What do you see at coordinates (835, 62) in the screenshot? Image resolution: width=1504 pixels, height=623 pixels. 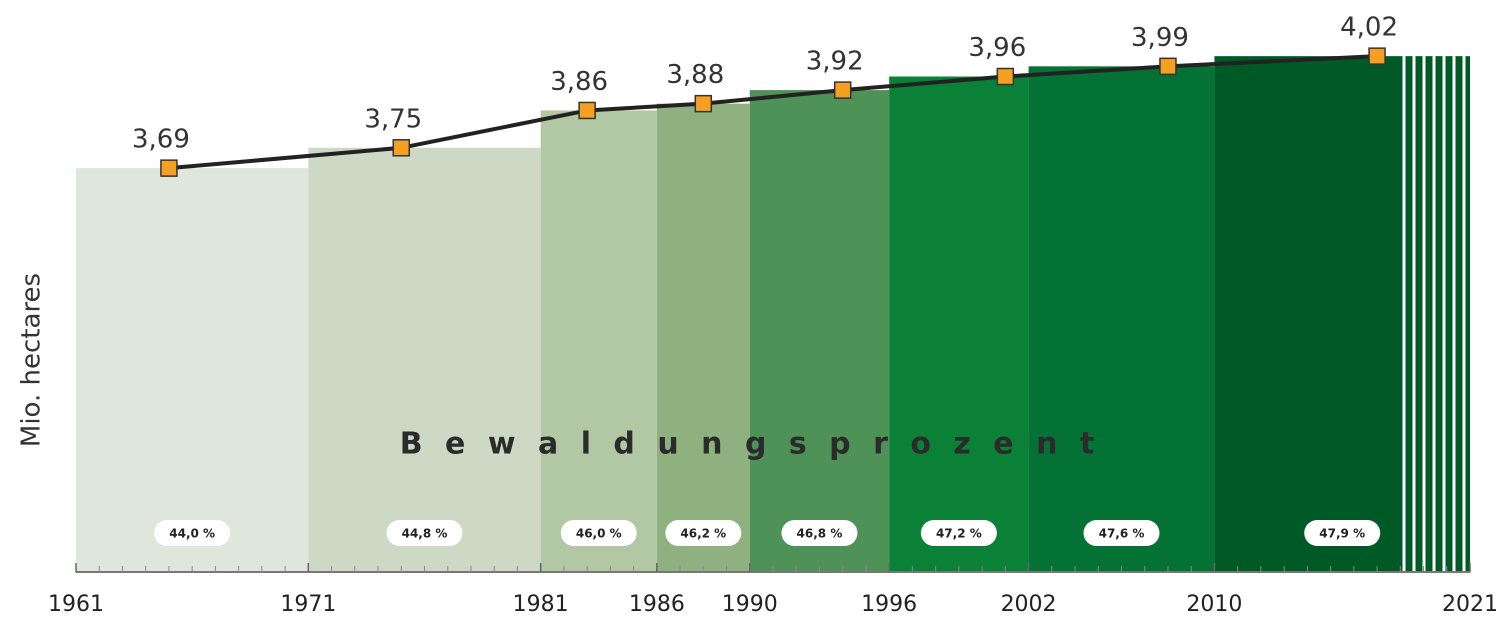 I see `data-label: 3,92` at bounding box center [835, 62].